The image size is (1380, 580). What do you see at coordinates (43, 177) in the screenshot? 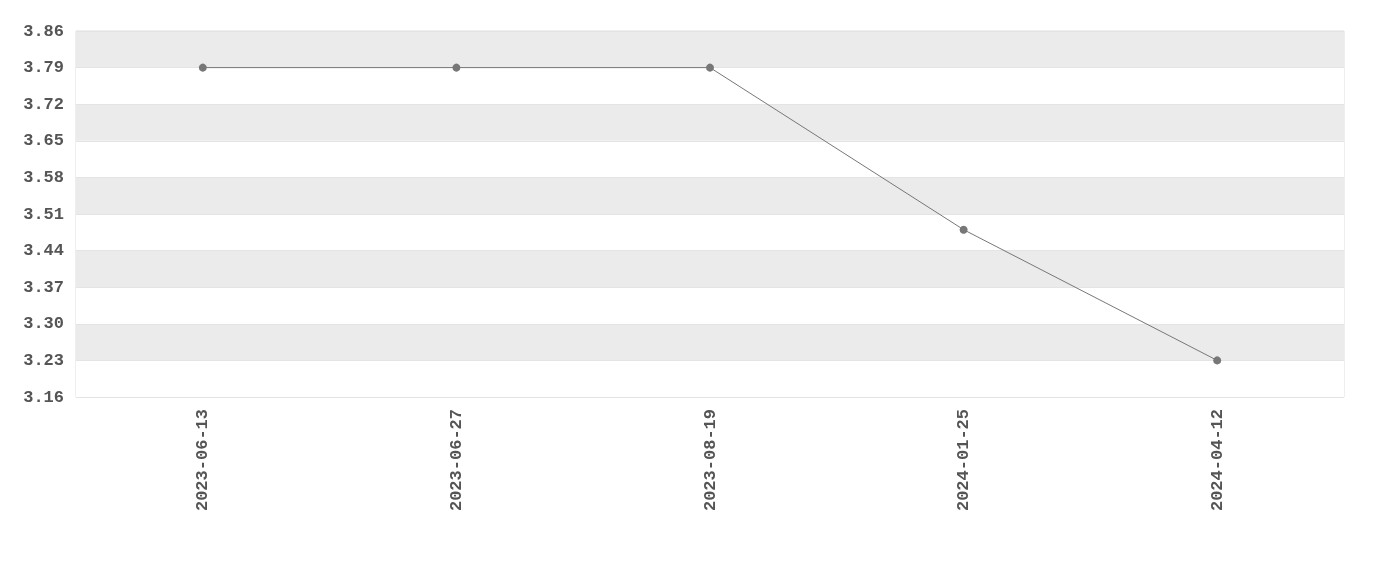
I see `y-tick-label: 3.58` at bounding box center [43, 177].